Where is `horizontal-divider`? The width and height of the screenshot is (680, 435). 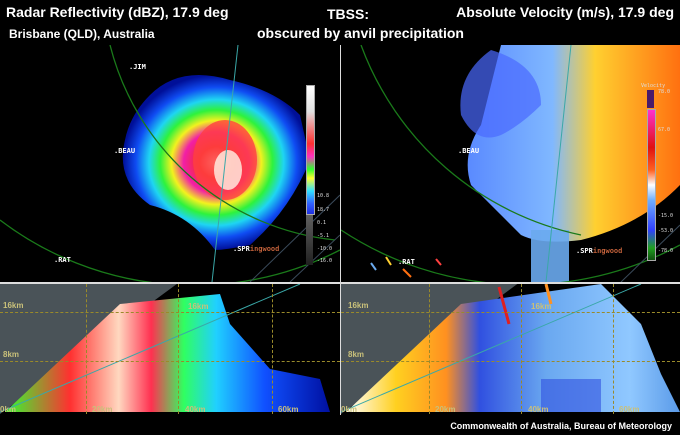
horizontal-divider is located at coordinates (340, 283).